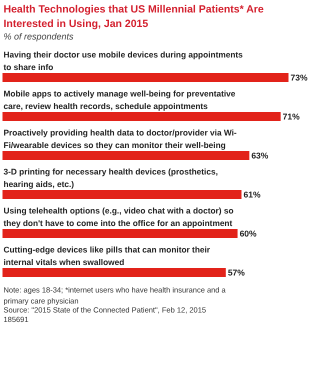 The width and height of the screenshot is (325, 365). Describe the element at coordinates (249, 233) in the screenshot. I see `data-label: 60%` at that location.